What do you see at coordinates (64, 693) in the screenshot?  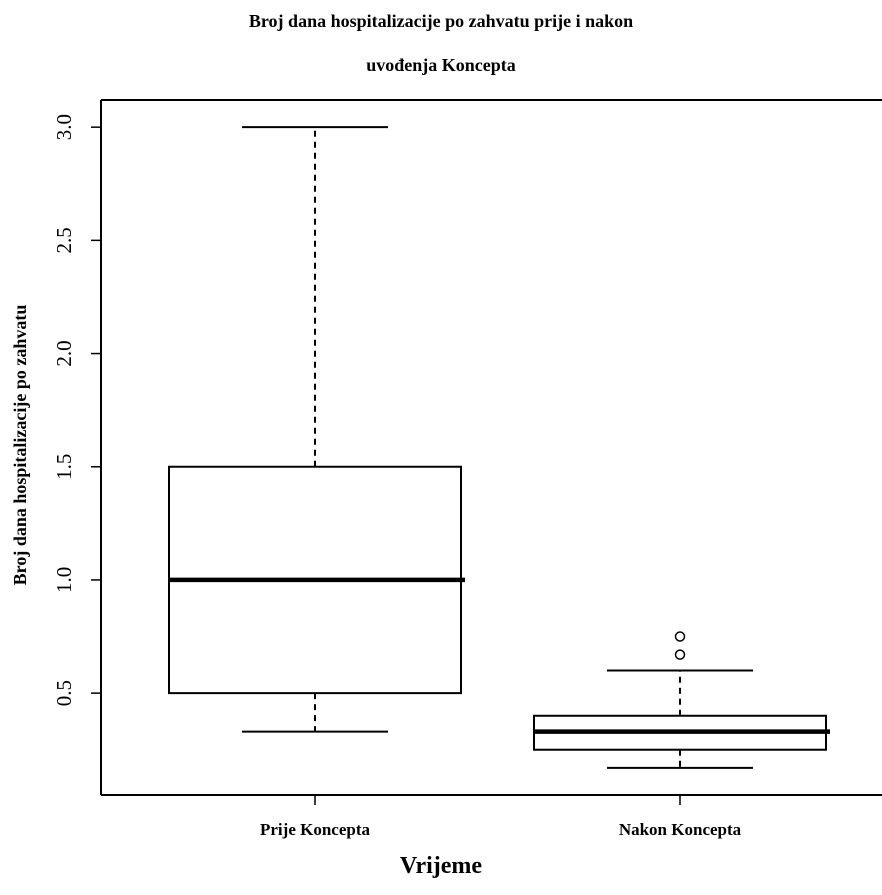 I see `y-tick-label: 0.5` at bounding box center [64, 693].